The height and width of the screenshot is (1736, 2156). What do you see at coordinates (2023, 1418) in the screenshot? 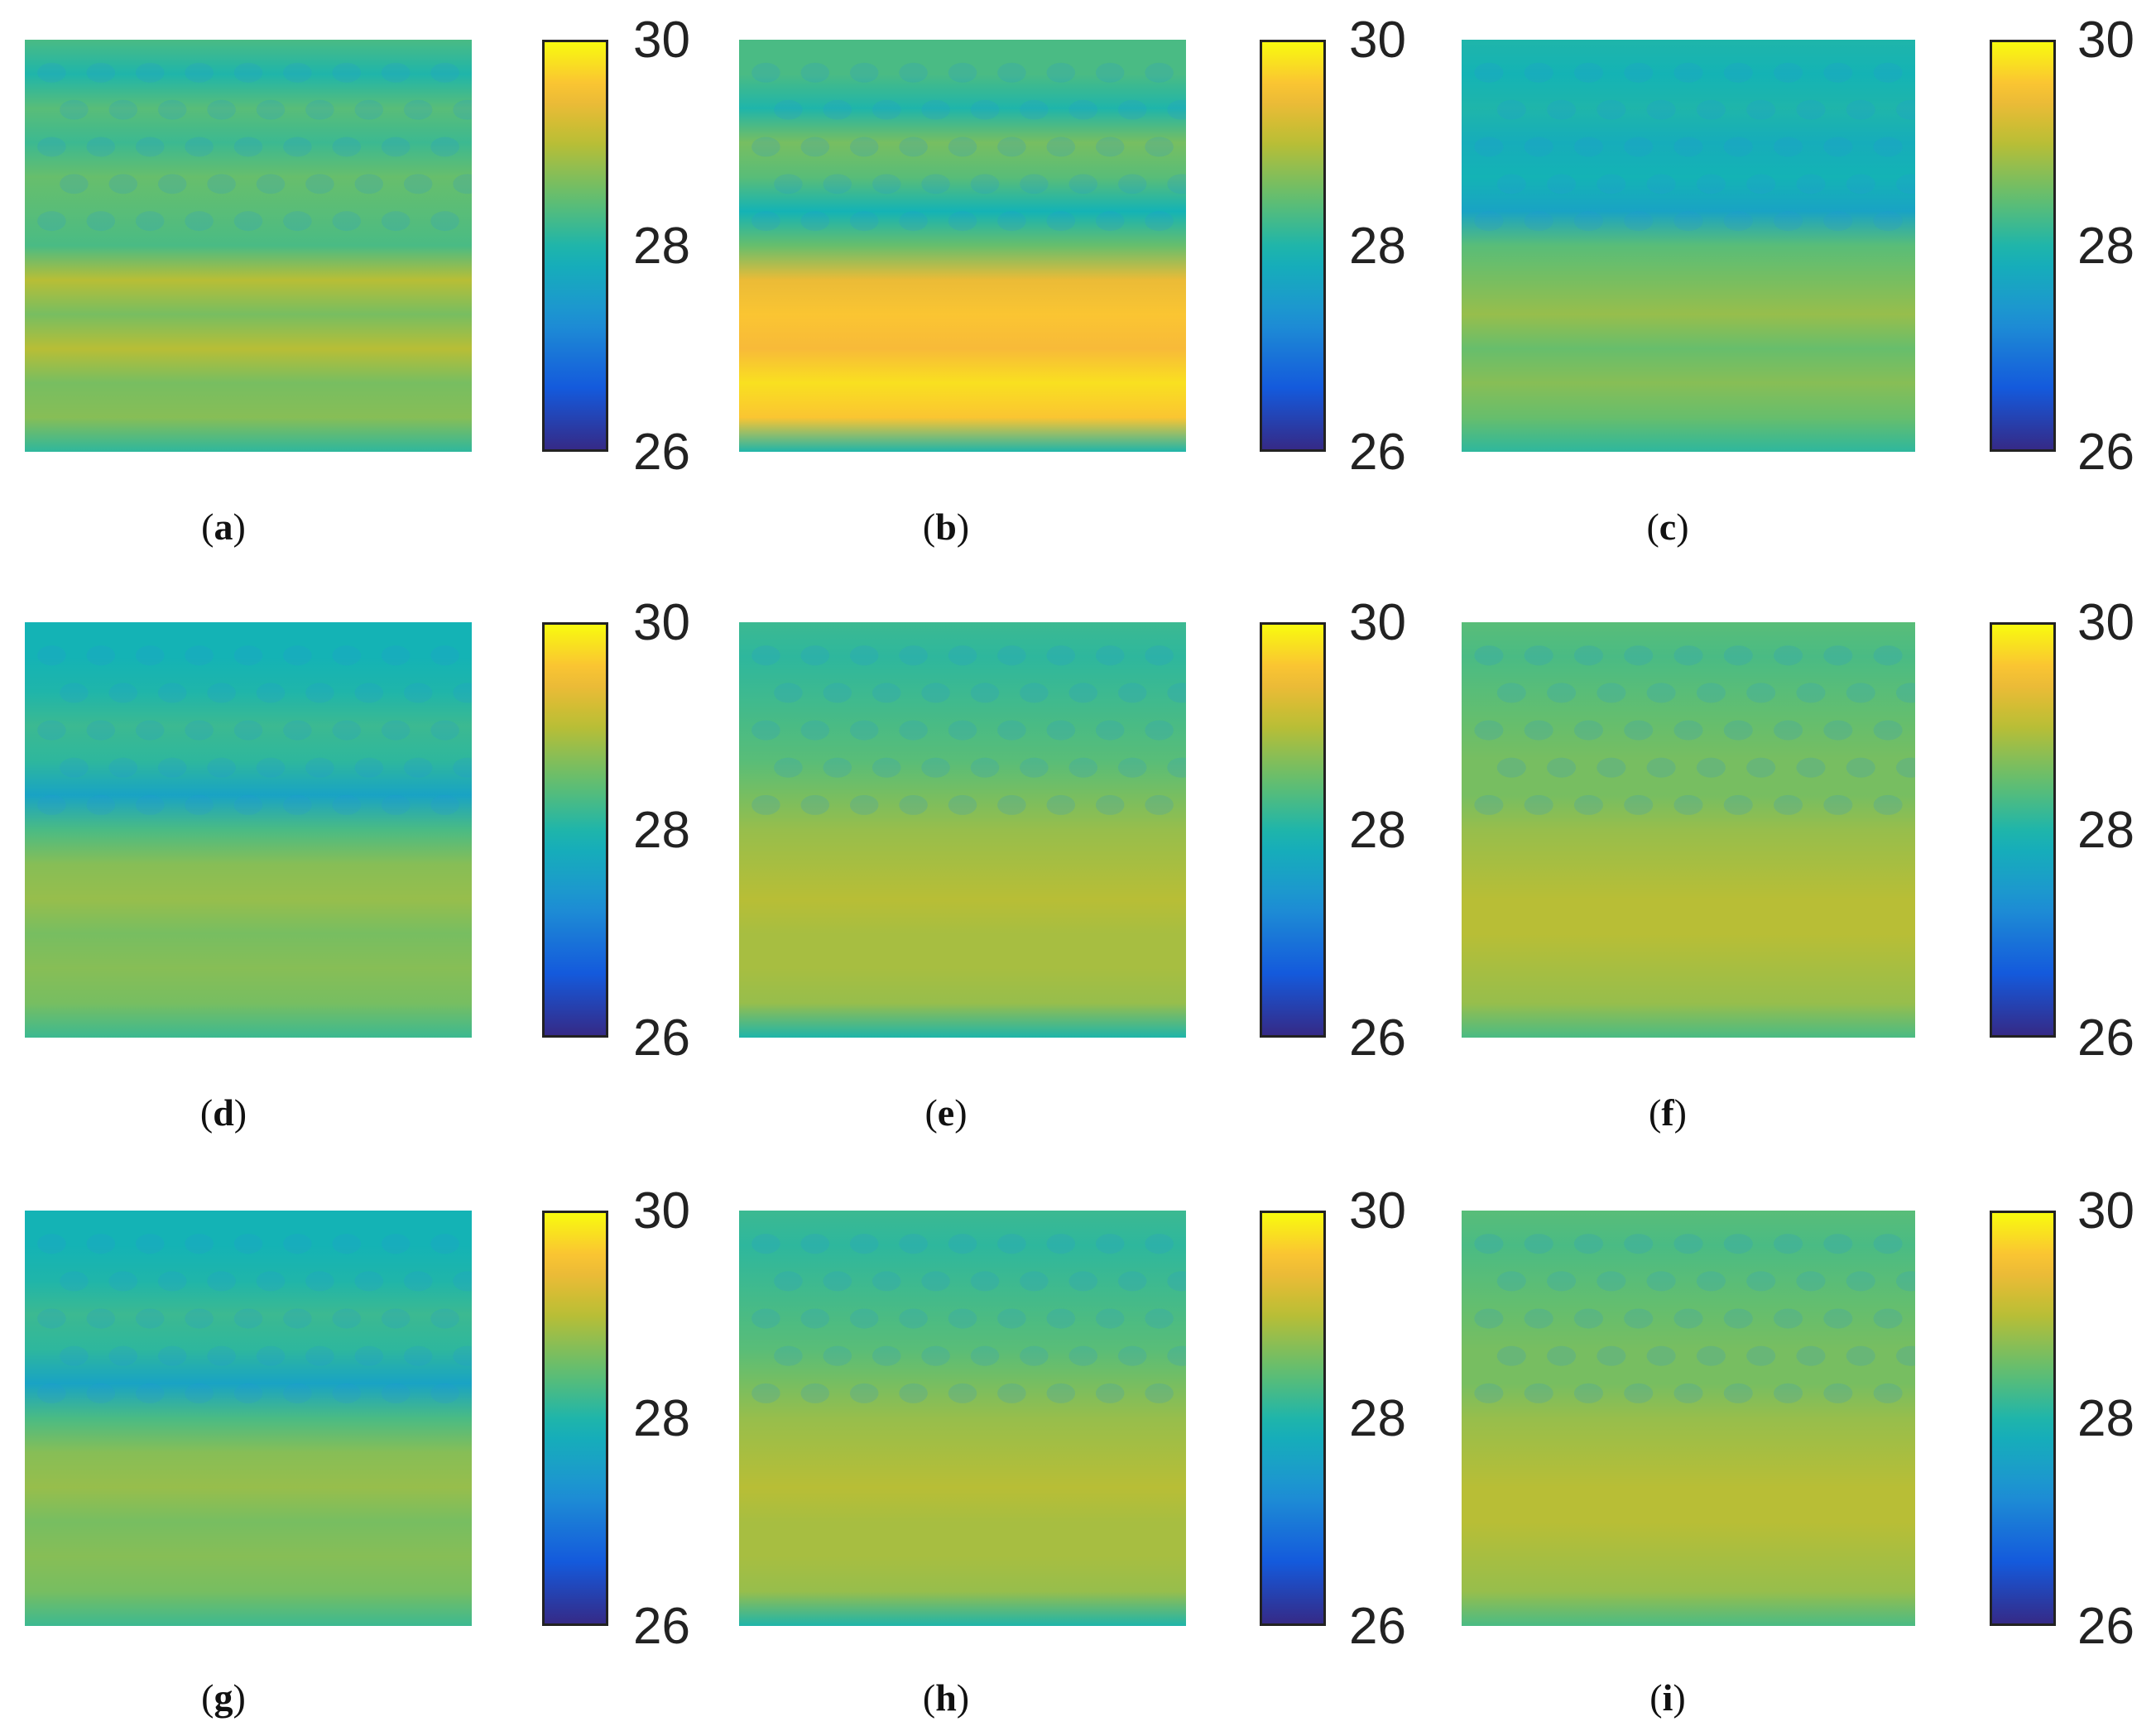
I see `colorbar-i` at bounding box center [2023, 1418].